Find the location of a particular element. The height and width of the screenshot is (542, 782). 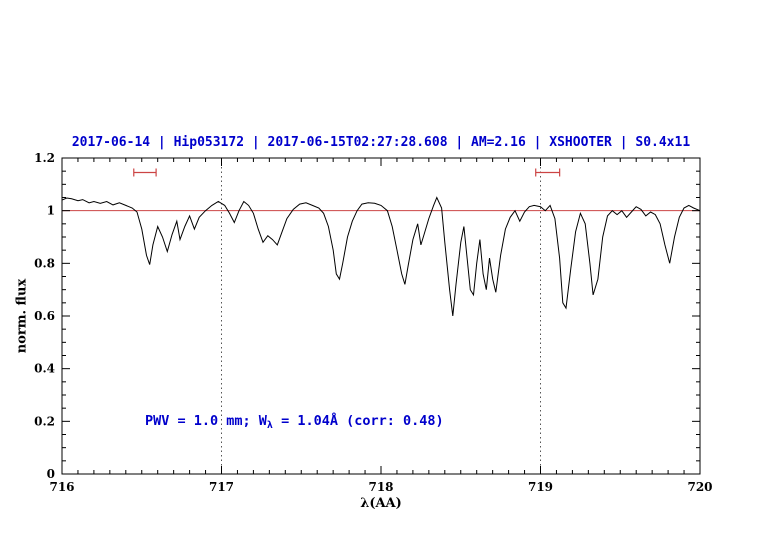

x-tick-label: 718 is located at coordinates (380, 487).